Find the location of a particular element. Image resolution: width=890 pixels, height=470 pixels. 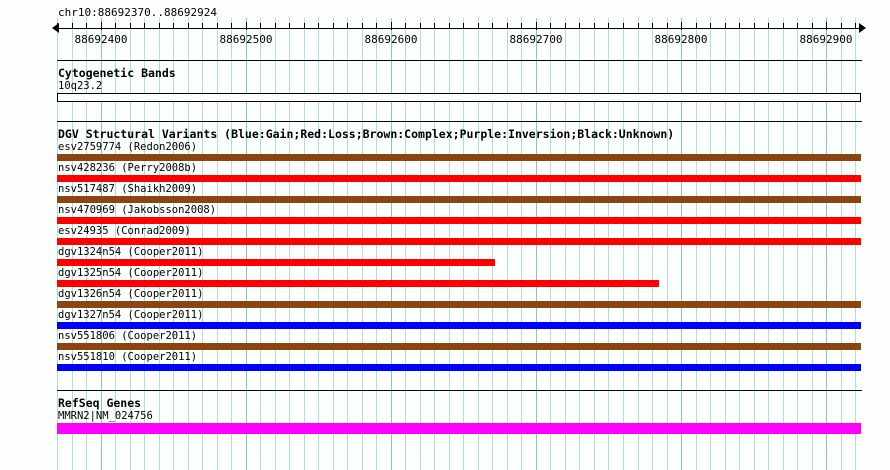

variant-track-label: nsv470969 (Jakobsson2008) is located at coordinates (137, 210).